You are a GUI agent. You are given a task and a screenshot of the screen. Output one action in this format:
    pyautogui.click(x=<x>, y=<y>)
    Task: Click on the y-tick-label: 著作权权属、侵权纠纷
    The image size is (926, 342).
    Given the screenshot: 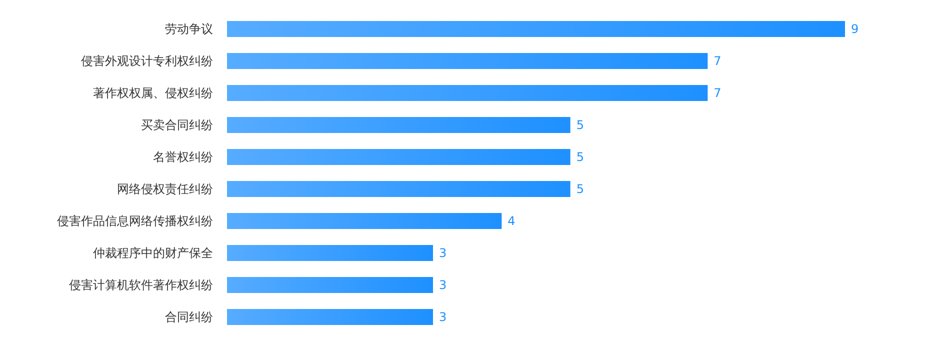 What is the action you would take?
    pyautogui.click(x=153, y=93)
    